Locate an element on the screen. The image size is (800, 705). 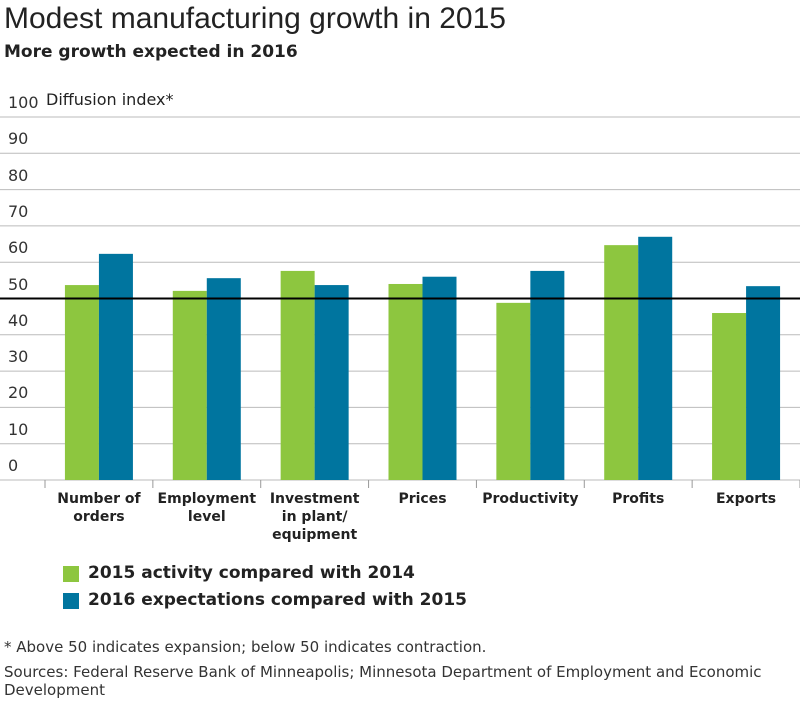
y-tick-label: 30 is located at coordinates (18, 357).